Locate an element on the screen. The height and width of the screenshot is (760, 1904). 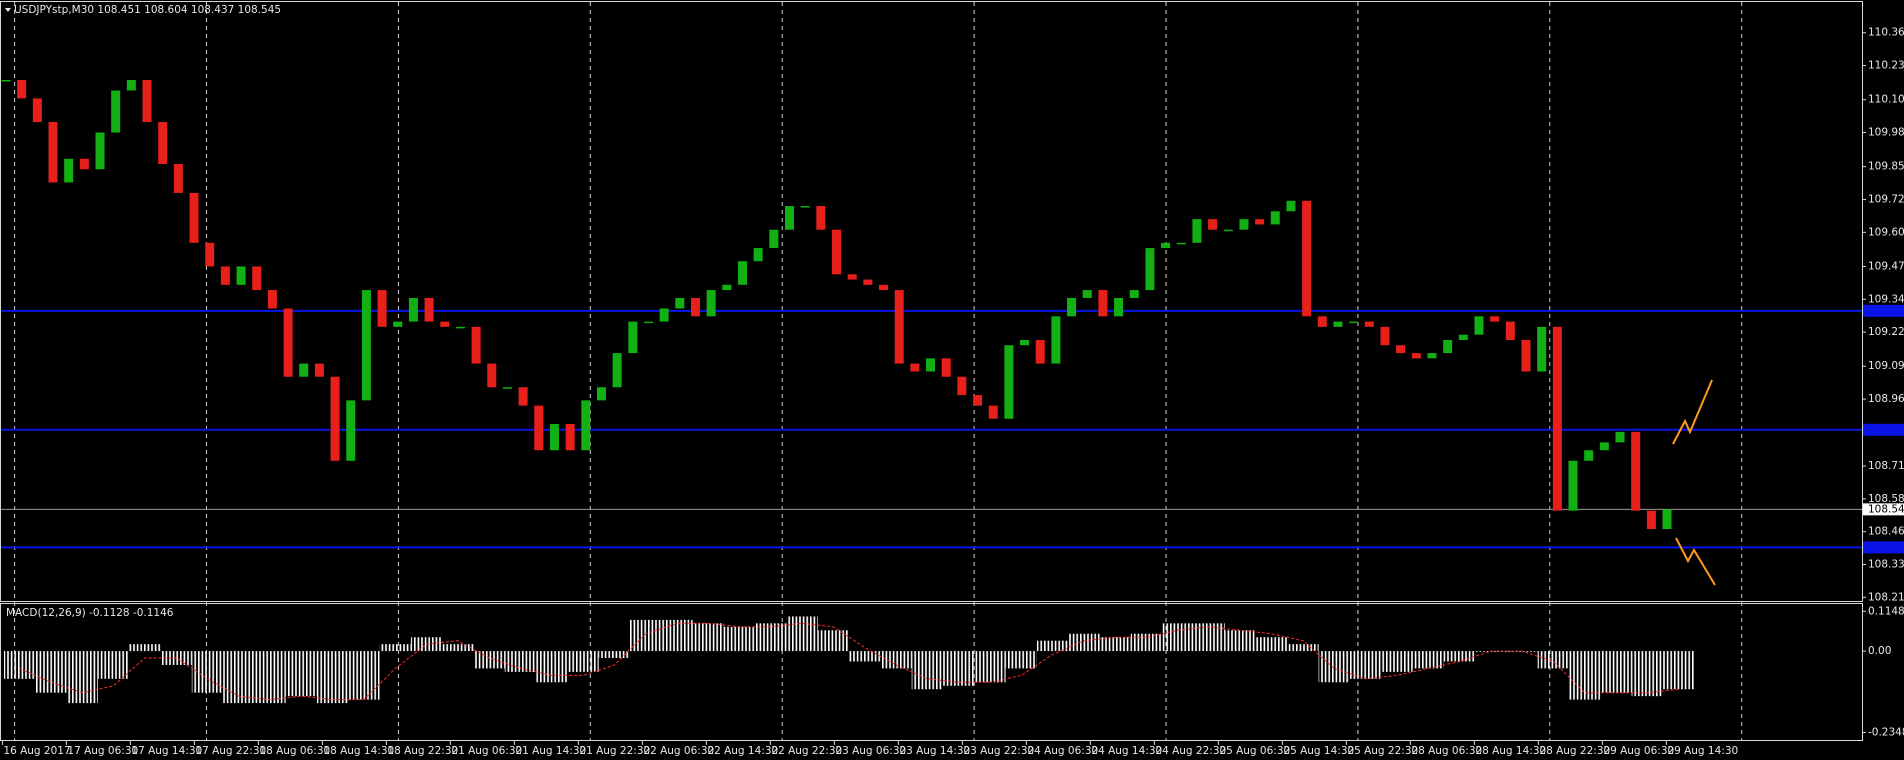
y-tick-label: 108.585 is located at coordinates (1886, 499).